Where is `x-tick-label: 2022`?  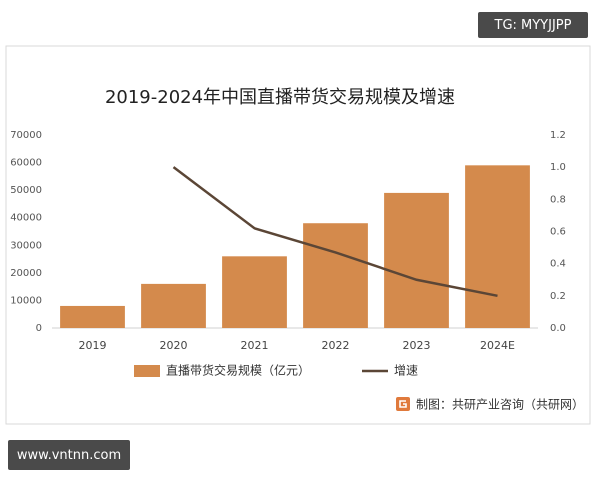 x-tick-label: 2022 is located at coordinates (336, 345).